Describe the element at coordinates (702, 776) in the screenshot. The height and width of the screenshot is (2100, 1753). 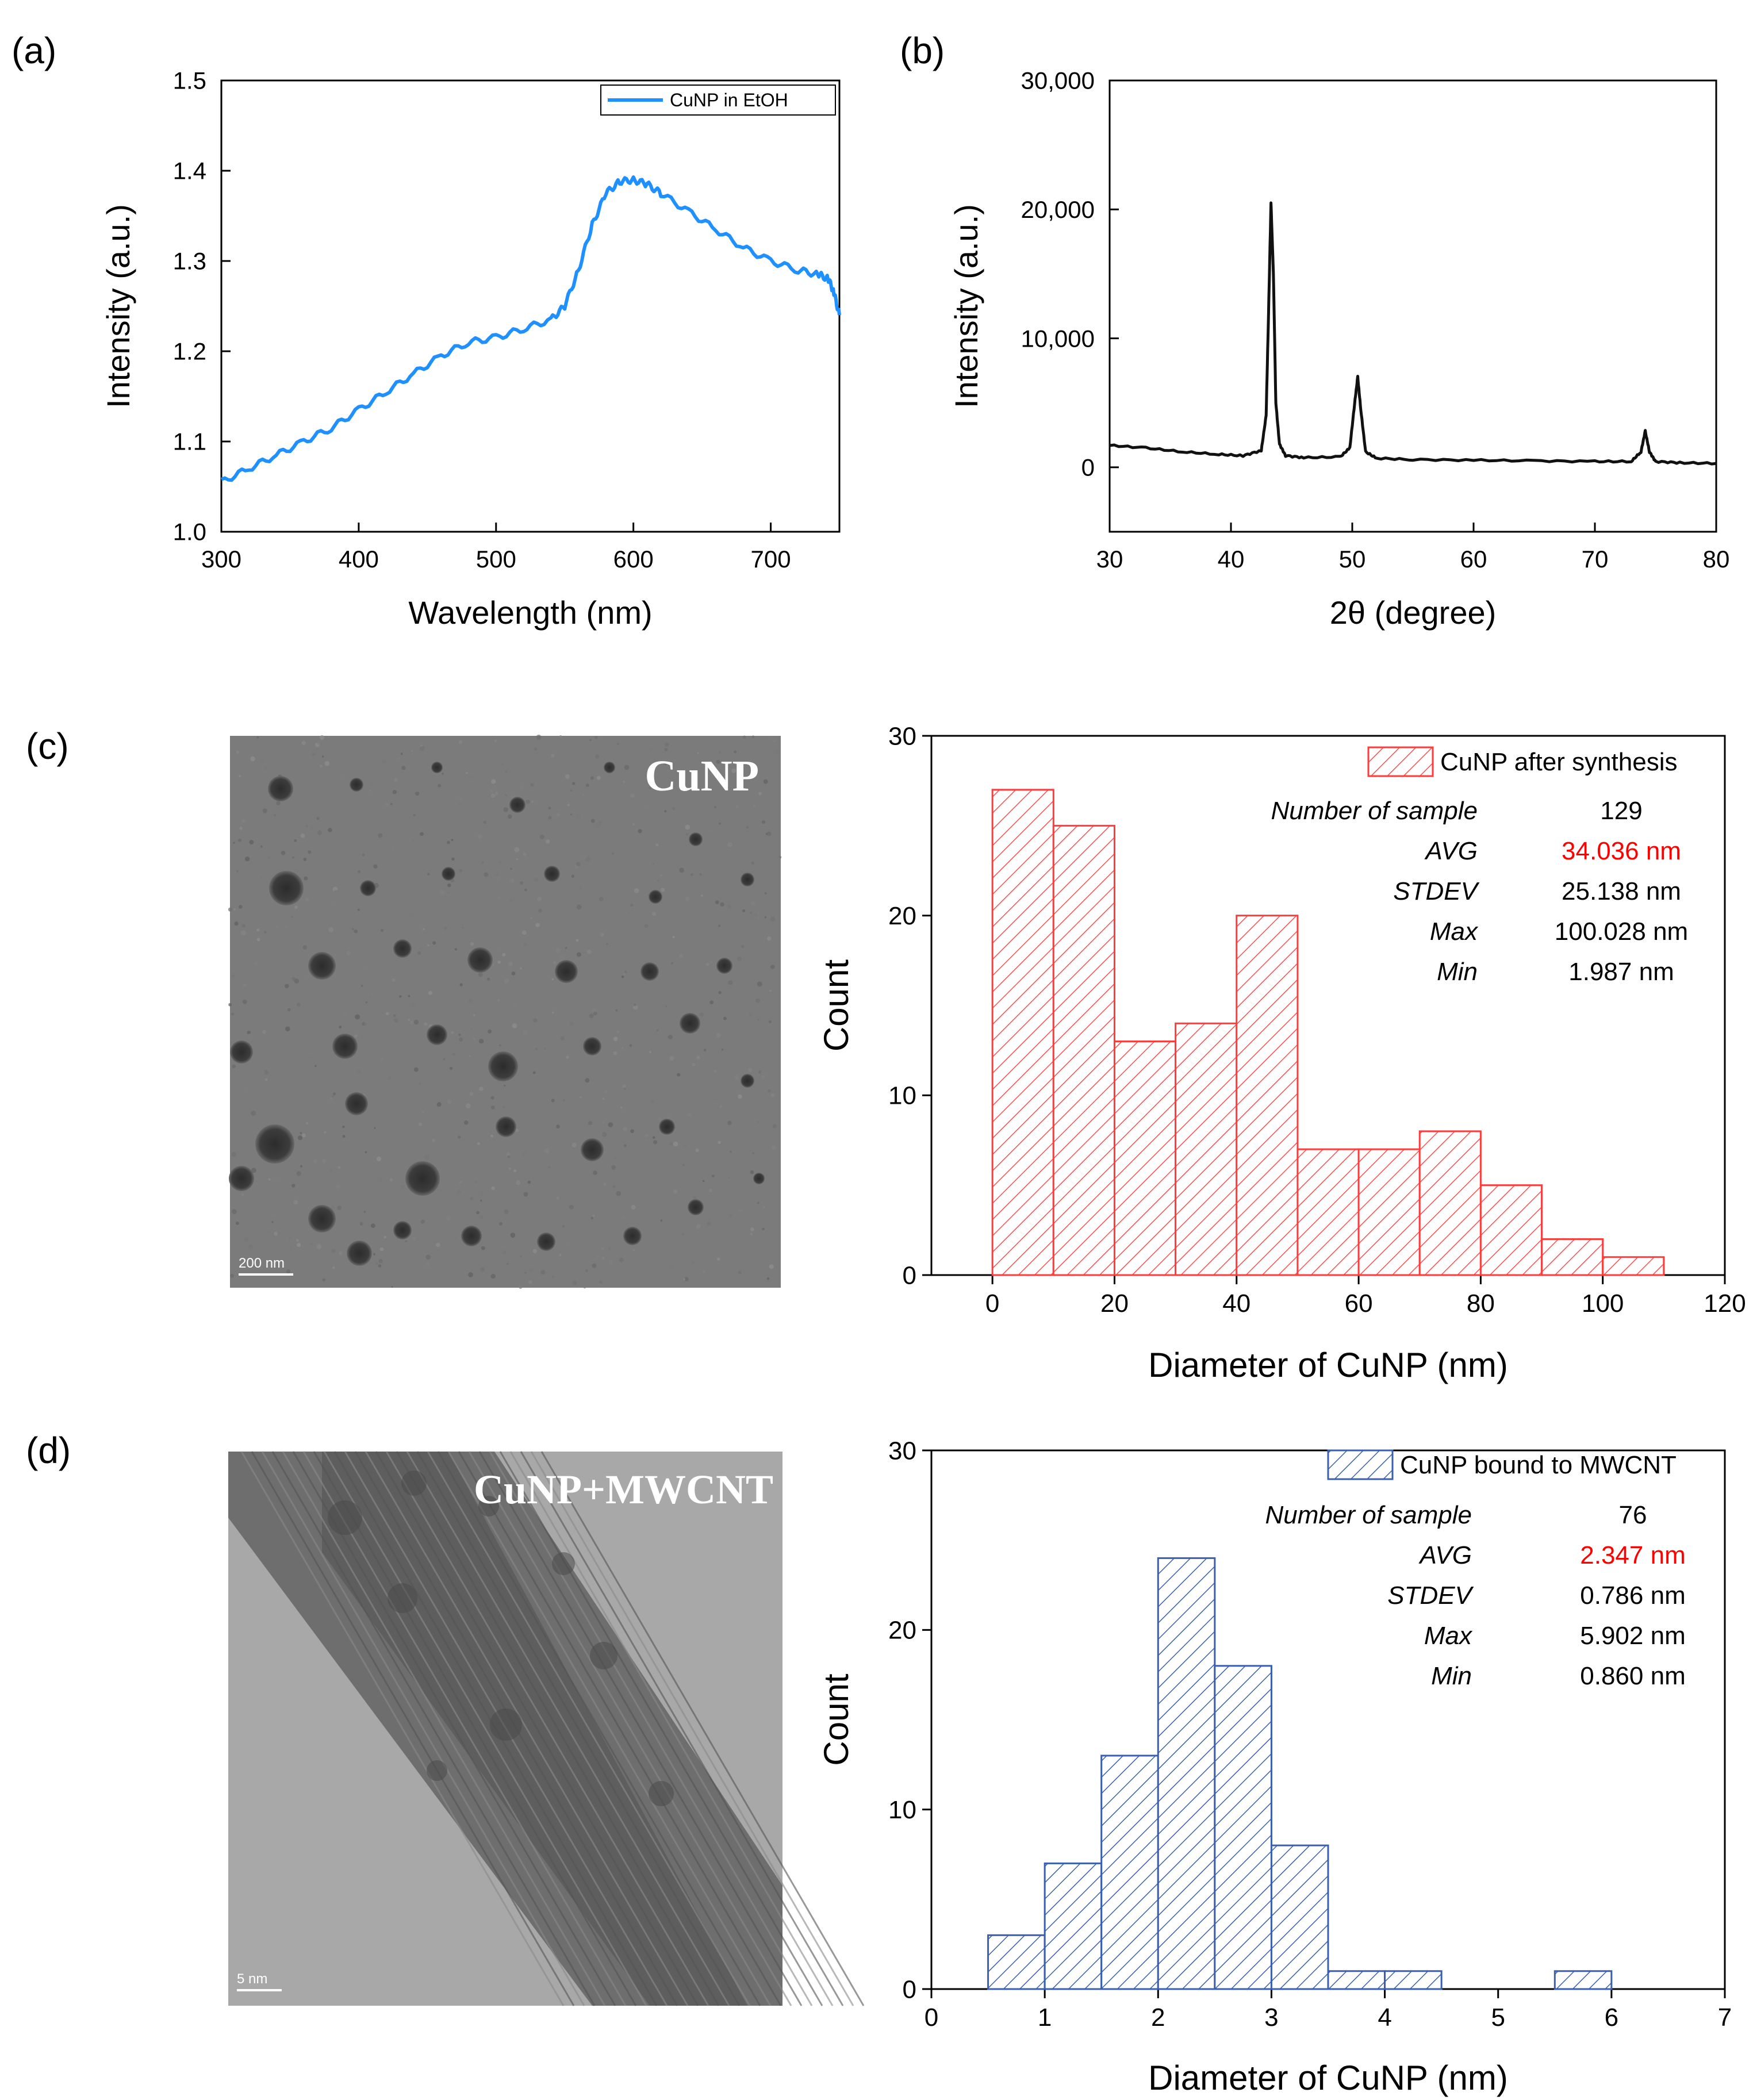
I see `tem-c-overlay-label: CuNP` at that location.